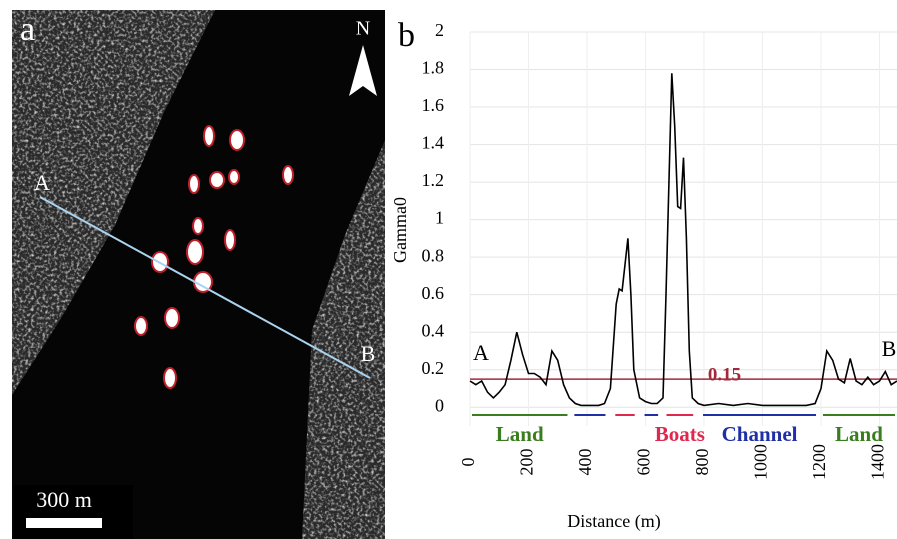  I want to click on x-tick-label: 200, so click(527, 462).